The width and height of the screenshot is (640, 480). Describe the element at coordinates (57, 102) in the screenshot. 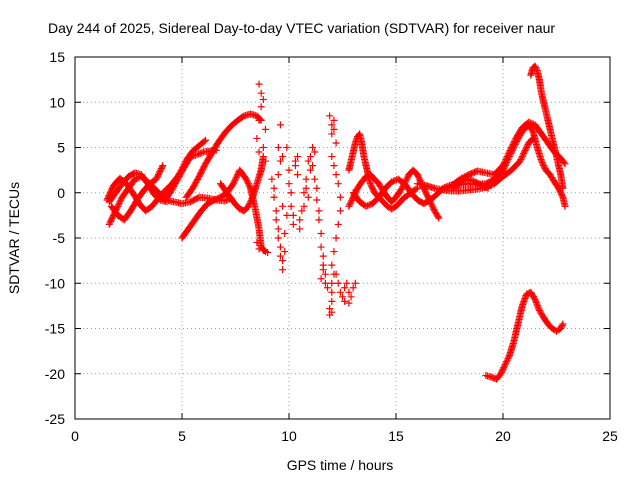

I see `y-tick-label: 10` at that location.